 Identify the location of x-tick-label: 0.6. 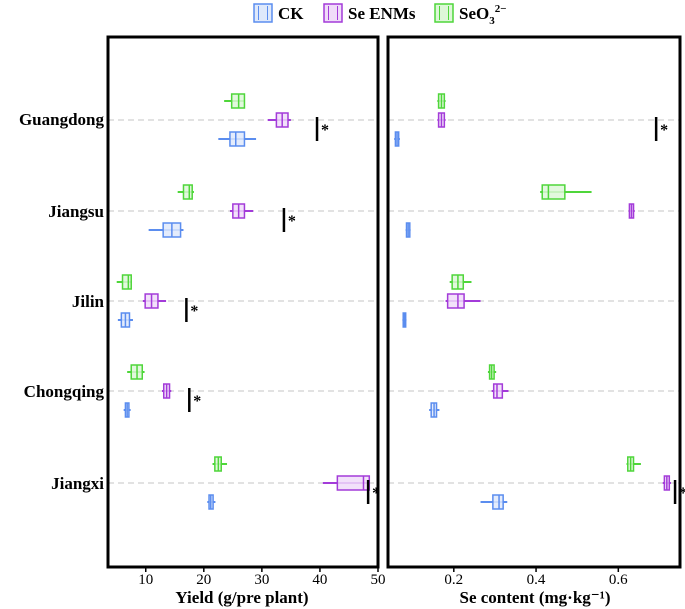
(618, 580).